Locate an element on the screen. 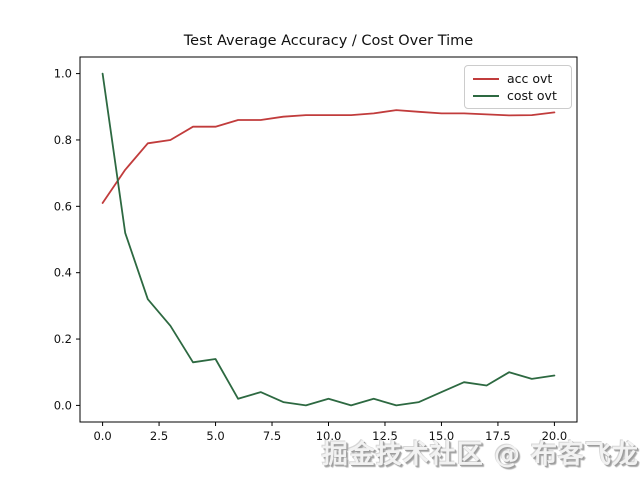 The width and height of the screenshot is (640, 480). chart-title: Test Average Accuracy / Cost Over Time is located at coordinates (328, 41).